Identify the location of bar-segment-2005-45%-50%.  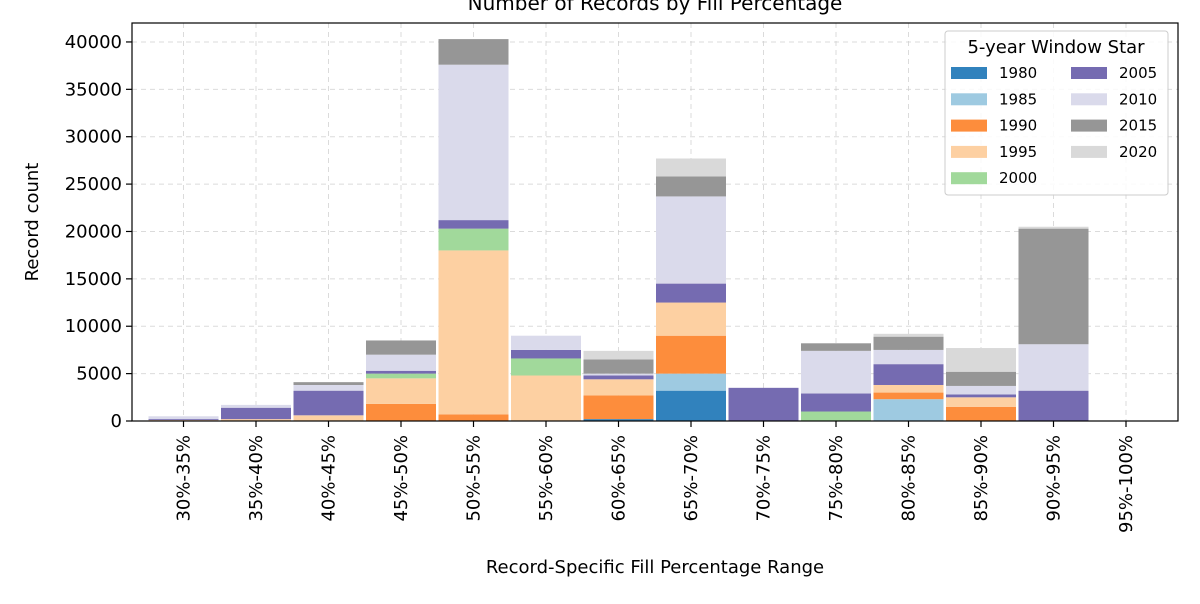
(401, 372).